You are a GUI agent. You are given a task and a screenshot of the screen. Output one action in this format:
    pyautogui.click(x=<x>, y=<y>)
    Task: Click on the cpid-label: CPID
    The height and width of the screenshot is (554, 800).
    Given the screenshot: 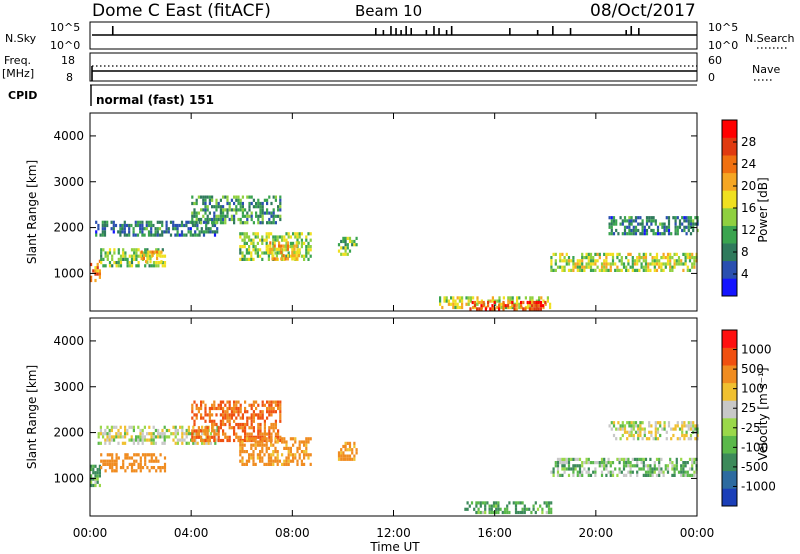 What is the action you would take?
    pyautogui.click(x=22, y=95)
    